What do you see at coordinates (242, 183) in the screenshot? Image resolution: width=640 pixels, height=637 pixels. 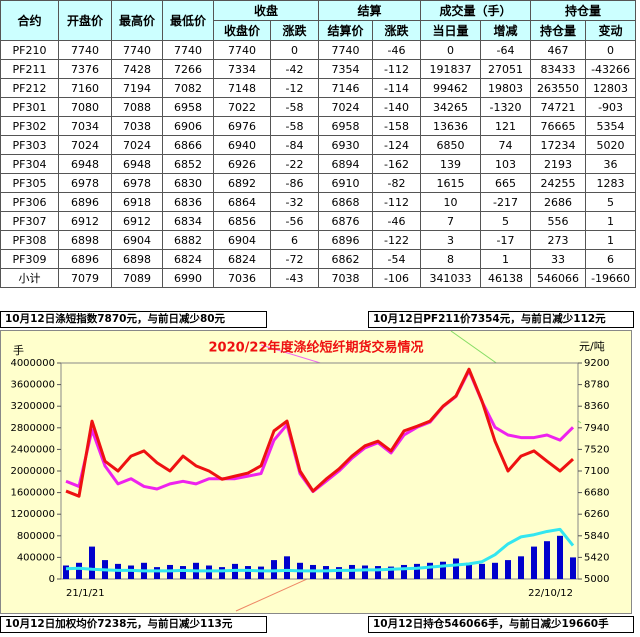 I see `table-cell: 6892` at bounding box center [242, 183].